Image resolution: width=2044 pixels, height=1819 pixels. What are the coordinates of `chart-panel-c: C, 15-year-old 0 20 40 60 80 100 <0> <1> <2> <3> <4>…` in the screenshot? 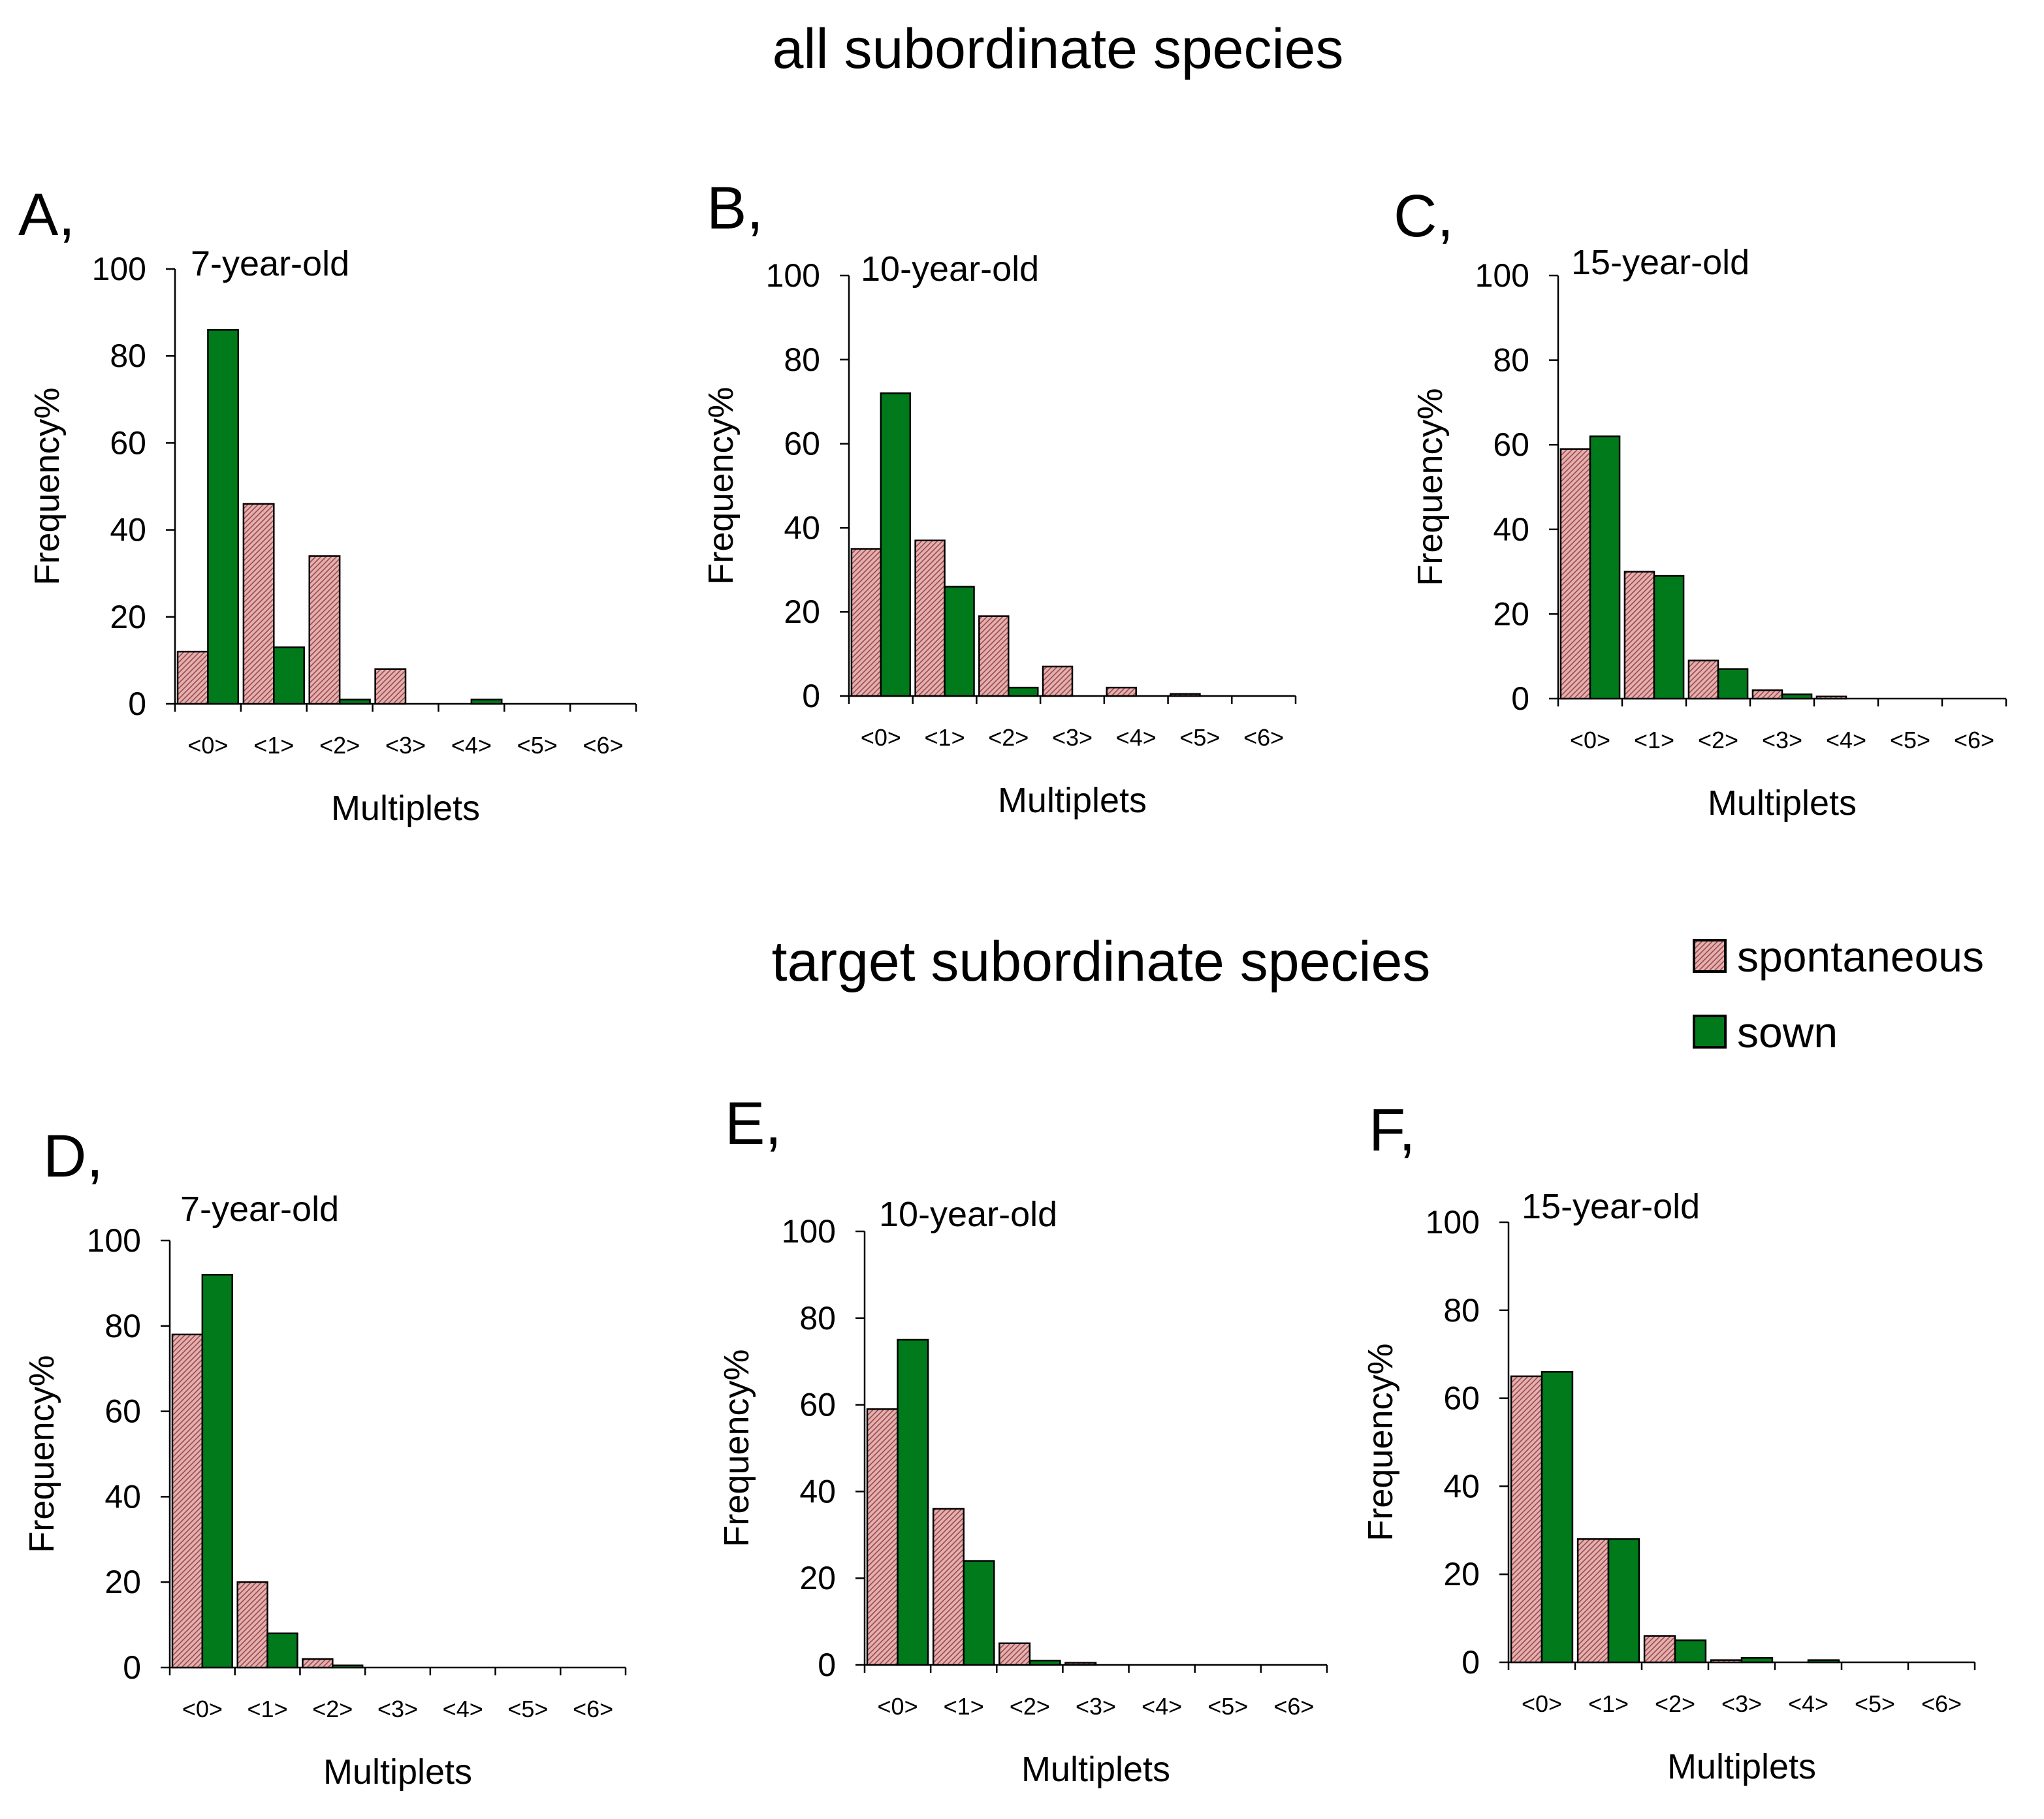 It's located at (1700, 503).